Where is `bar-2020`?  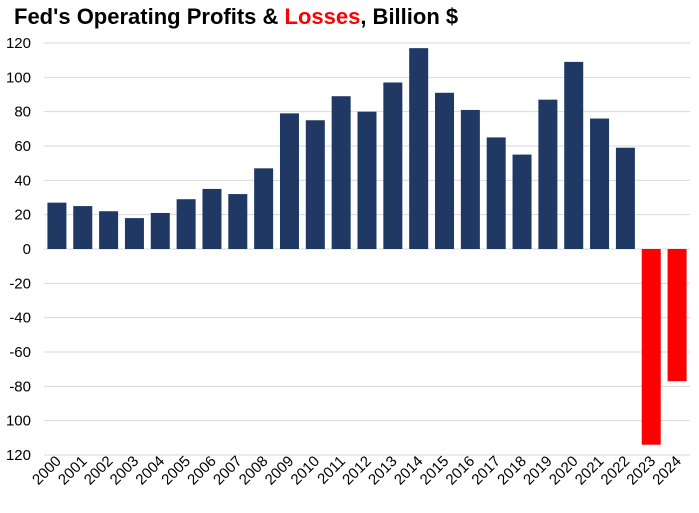
bar-2020 is located at coordinates (574, 155).